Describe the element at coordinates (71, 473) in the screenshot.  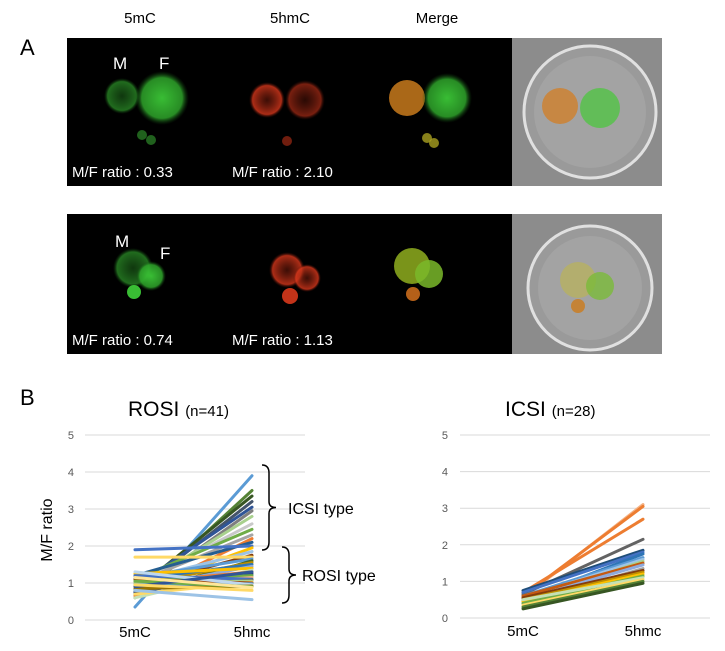
I see `rosi-y-tick-label: 4` at that location.